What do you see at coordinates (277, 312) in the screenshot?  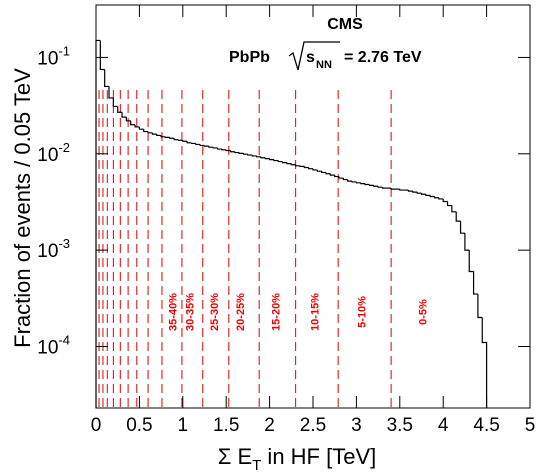 I see `centrality-label: 15-20%` at bounding box center [277, 312].